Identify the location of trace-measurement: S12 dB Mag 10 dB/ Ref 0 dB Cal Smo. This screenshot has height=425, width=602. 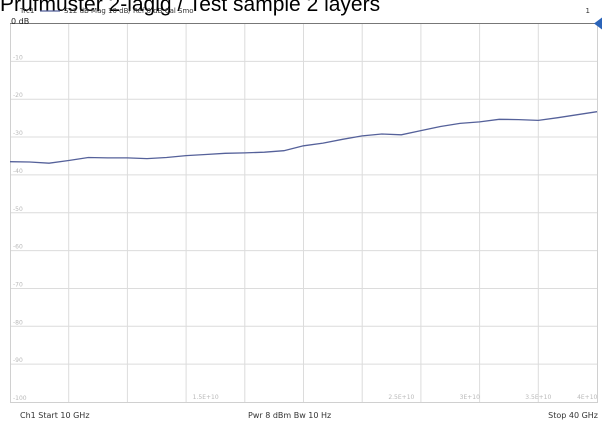
(129, 11).